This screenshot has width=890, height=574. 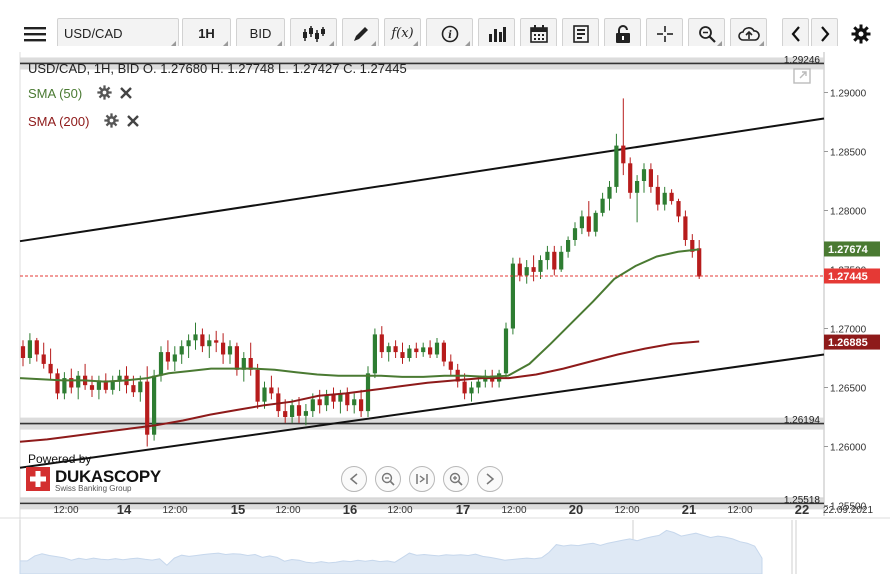 What do you see at coordinates (93, 33) in the screenshot?
I see `symbol-value: USD/CAD` at bounding box center [93, 33].